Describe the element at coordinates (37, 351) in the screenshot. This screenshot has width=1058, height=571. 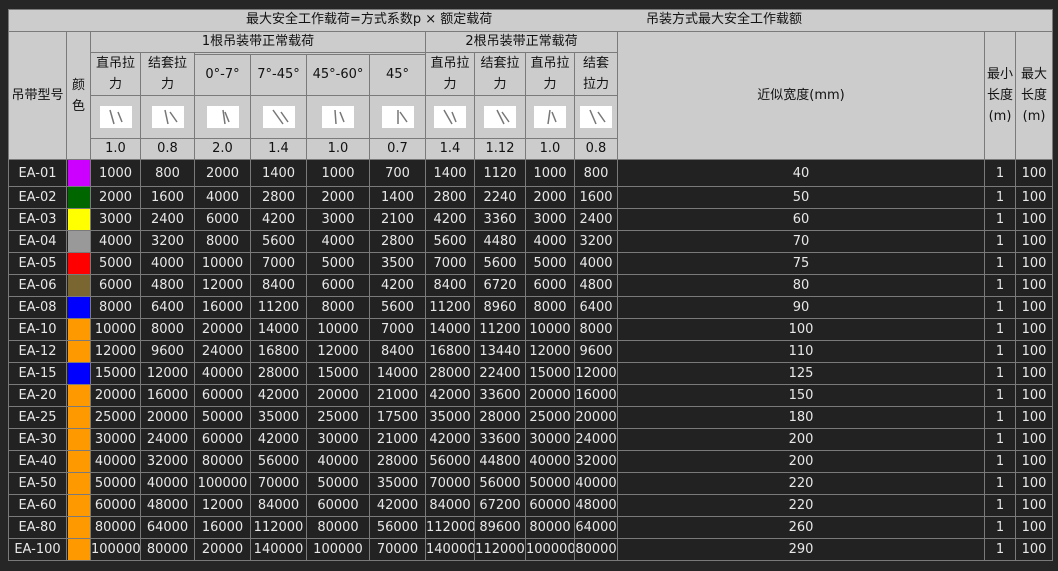
I see `model-cell: EA-12` at that location.